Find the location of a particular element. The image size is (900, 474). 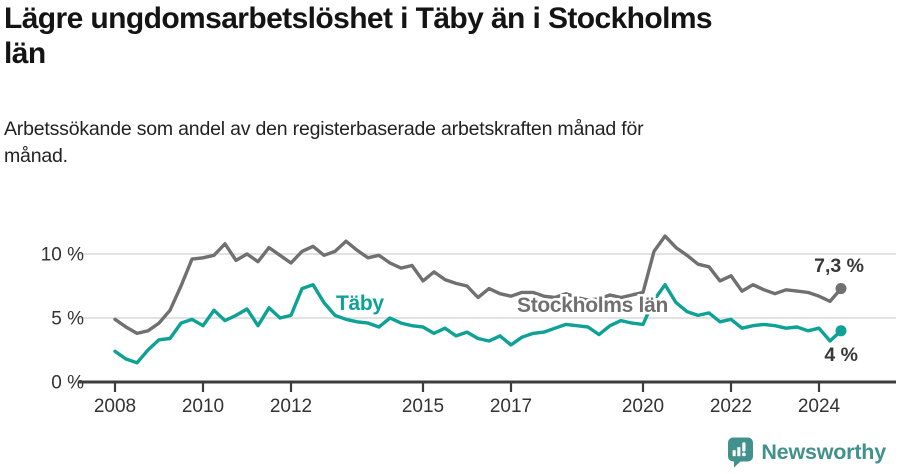

bar-icon-small is located at coordinates (734, 452).